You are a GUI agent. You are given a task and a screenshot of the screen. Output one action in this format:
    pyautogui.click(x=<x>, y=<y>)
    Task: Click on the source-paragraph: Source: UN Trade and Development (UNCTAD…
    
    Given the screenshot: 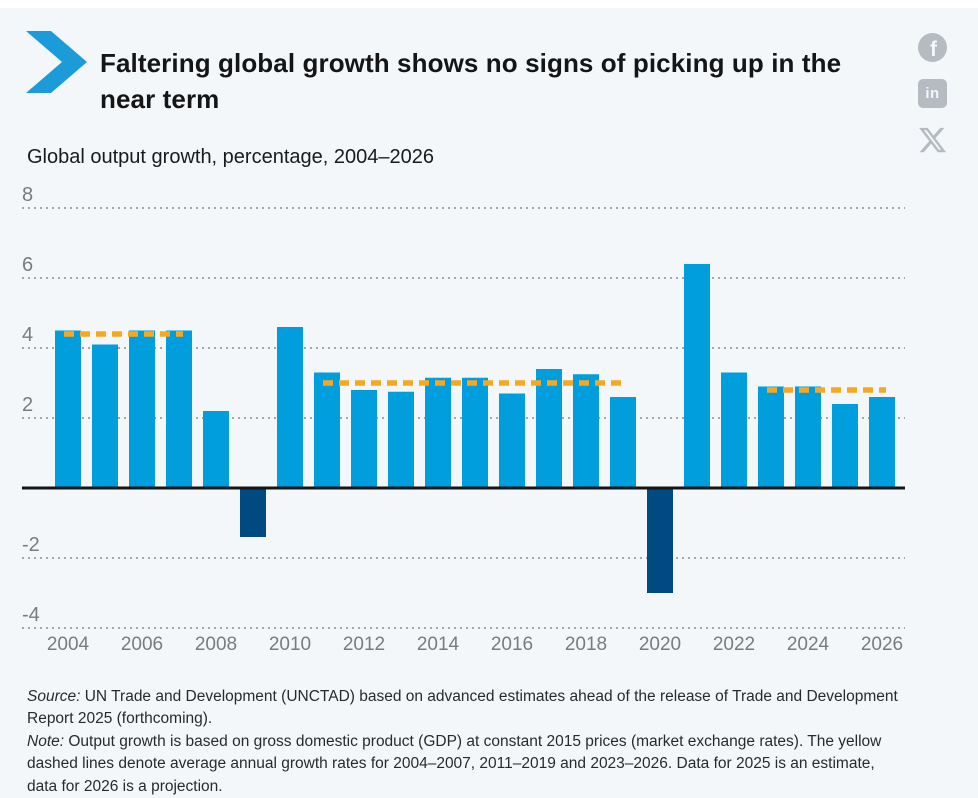 What is the action you would take?
    pyautogui.click(x=462, y=708)
    